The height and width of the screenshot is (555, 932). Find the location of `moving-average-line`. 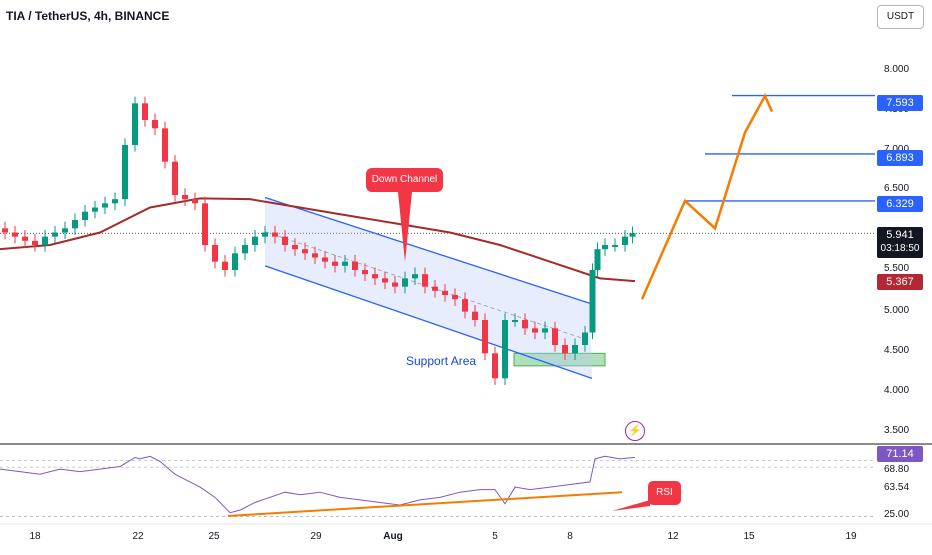

moving-average-line is located at coordinates (318, 240).